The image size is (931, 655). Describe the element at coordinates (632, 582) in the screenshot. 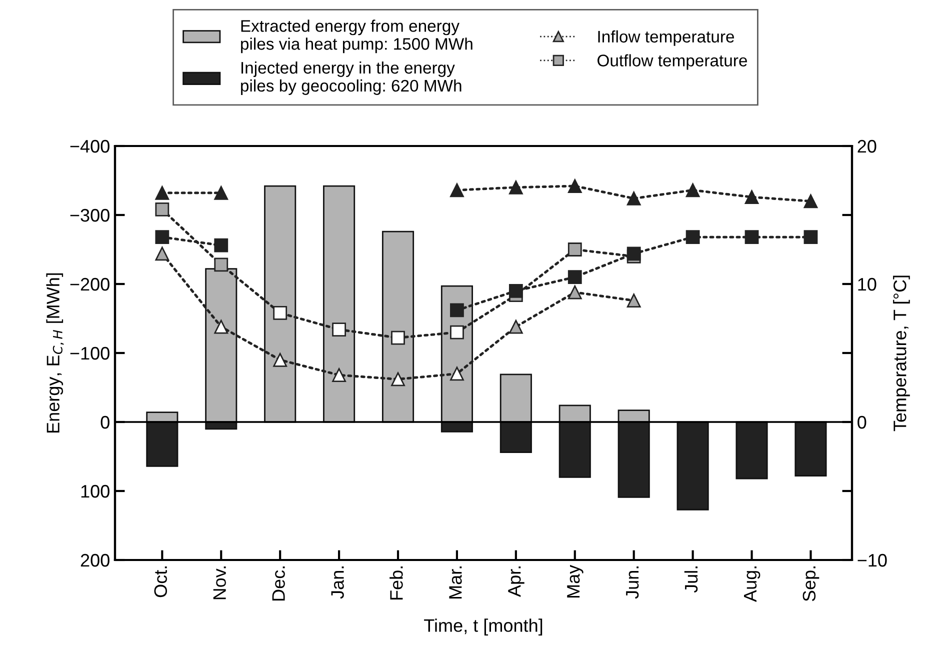

I see `x-tick-label: Jun.` at that location.